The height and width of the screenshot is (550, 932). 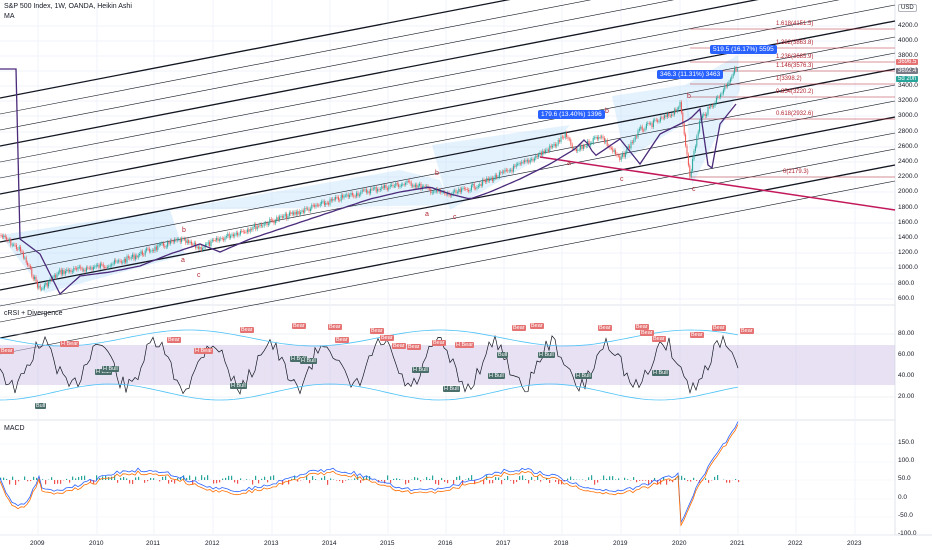 What do you see at coordinates (501, 167) in the screenshot?
I see `pitch-zone` at bounding box center [501, 167].